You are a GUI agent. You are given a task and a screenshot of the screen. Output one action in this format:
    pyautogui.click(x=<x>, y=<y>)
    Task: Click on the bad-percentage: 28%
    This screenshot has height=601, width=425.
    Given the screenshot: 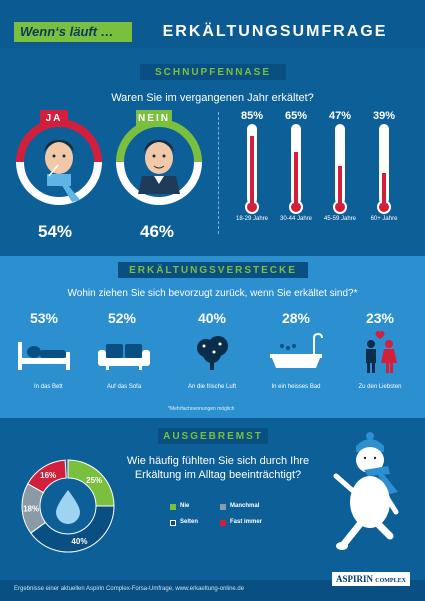 What is the action you would take?
    pyautogui.click(x=296, y=318)
    